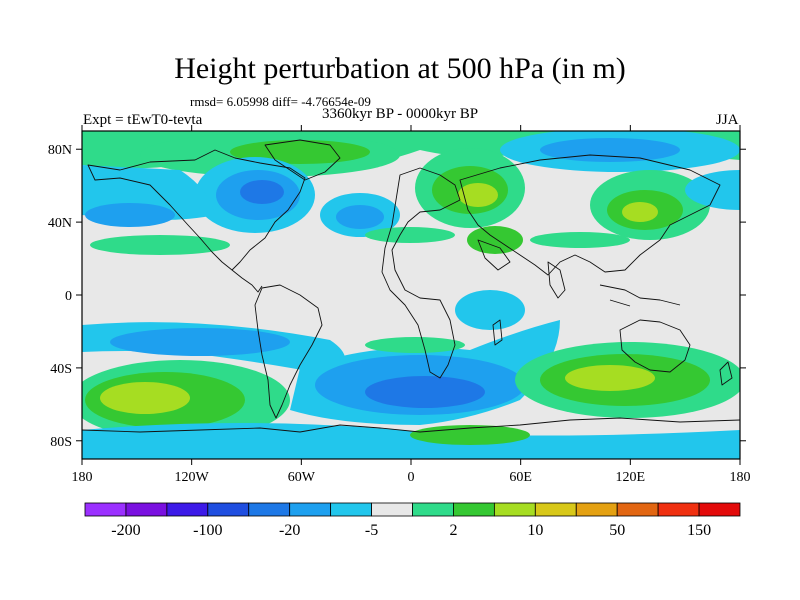  I want to click on subtropic-green-west, so click(160, 245).